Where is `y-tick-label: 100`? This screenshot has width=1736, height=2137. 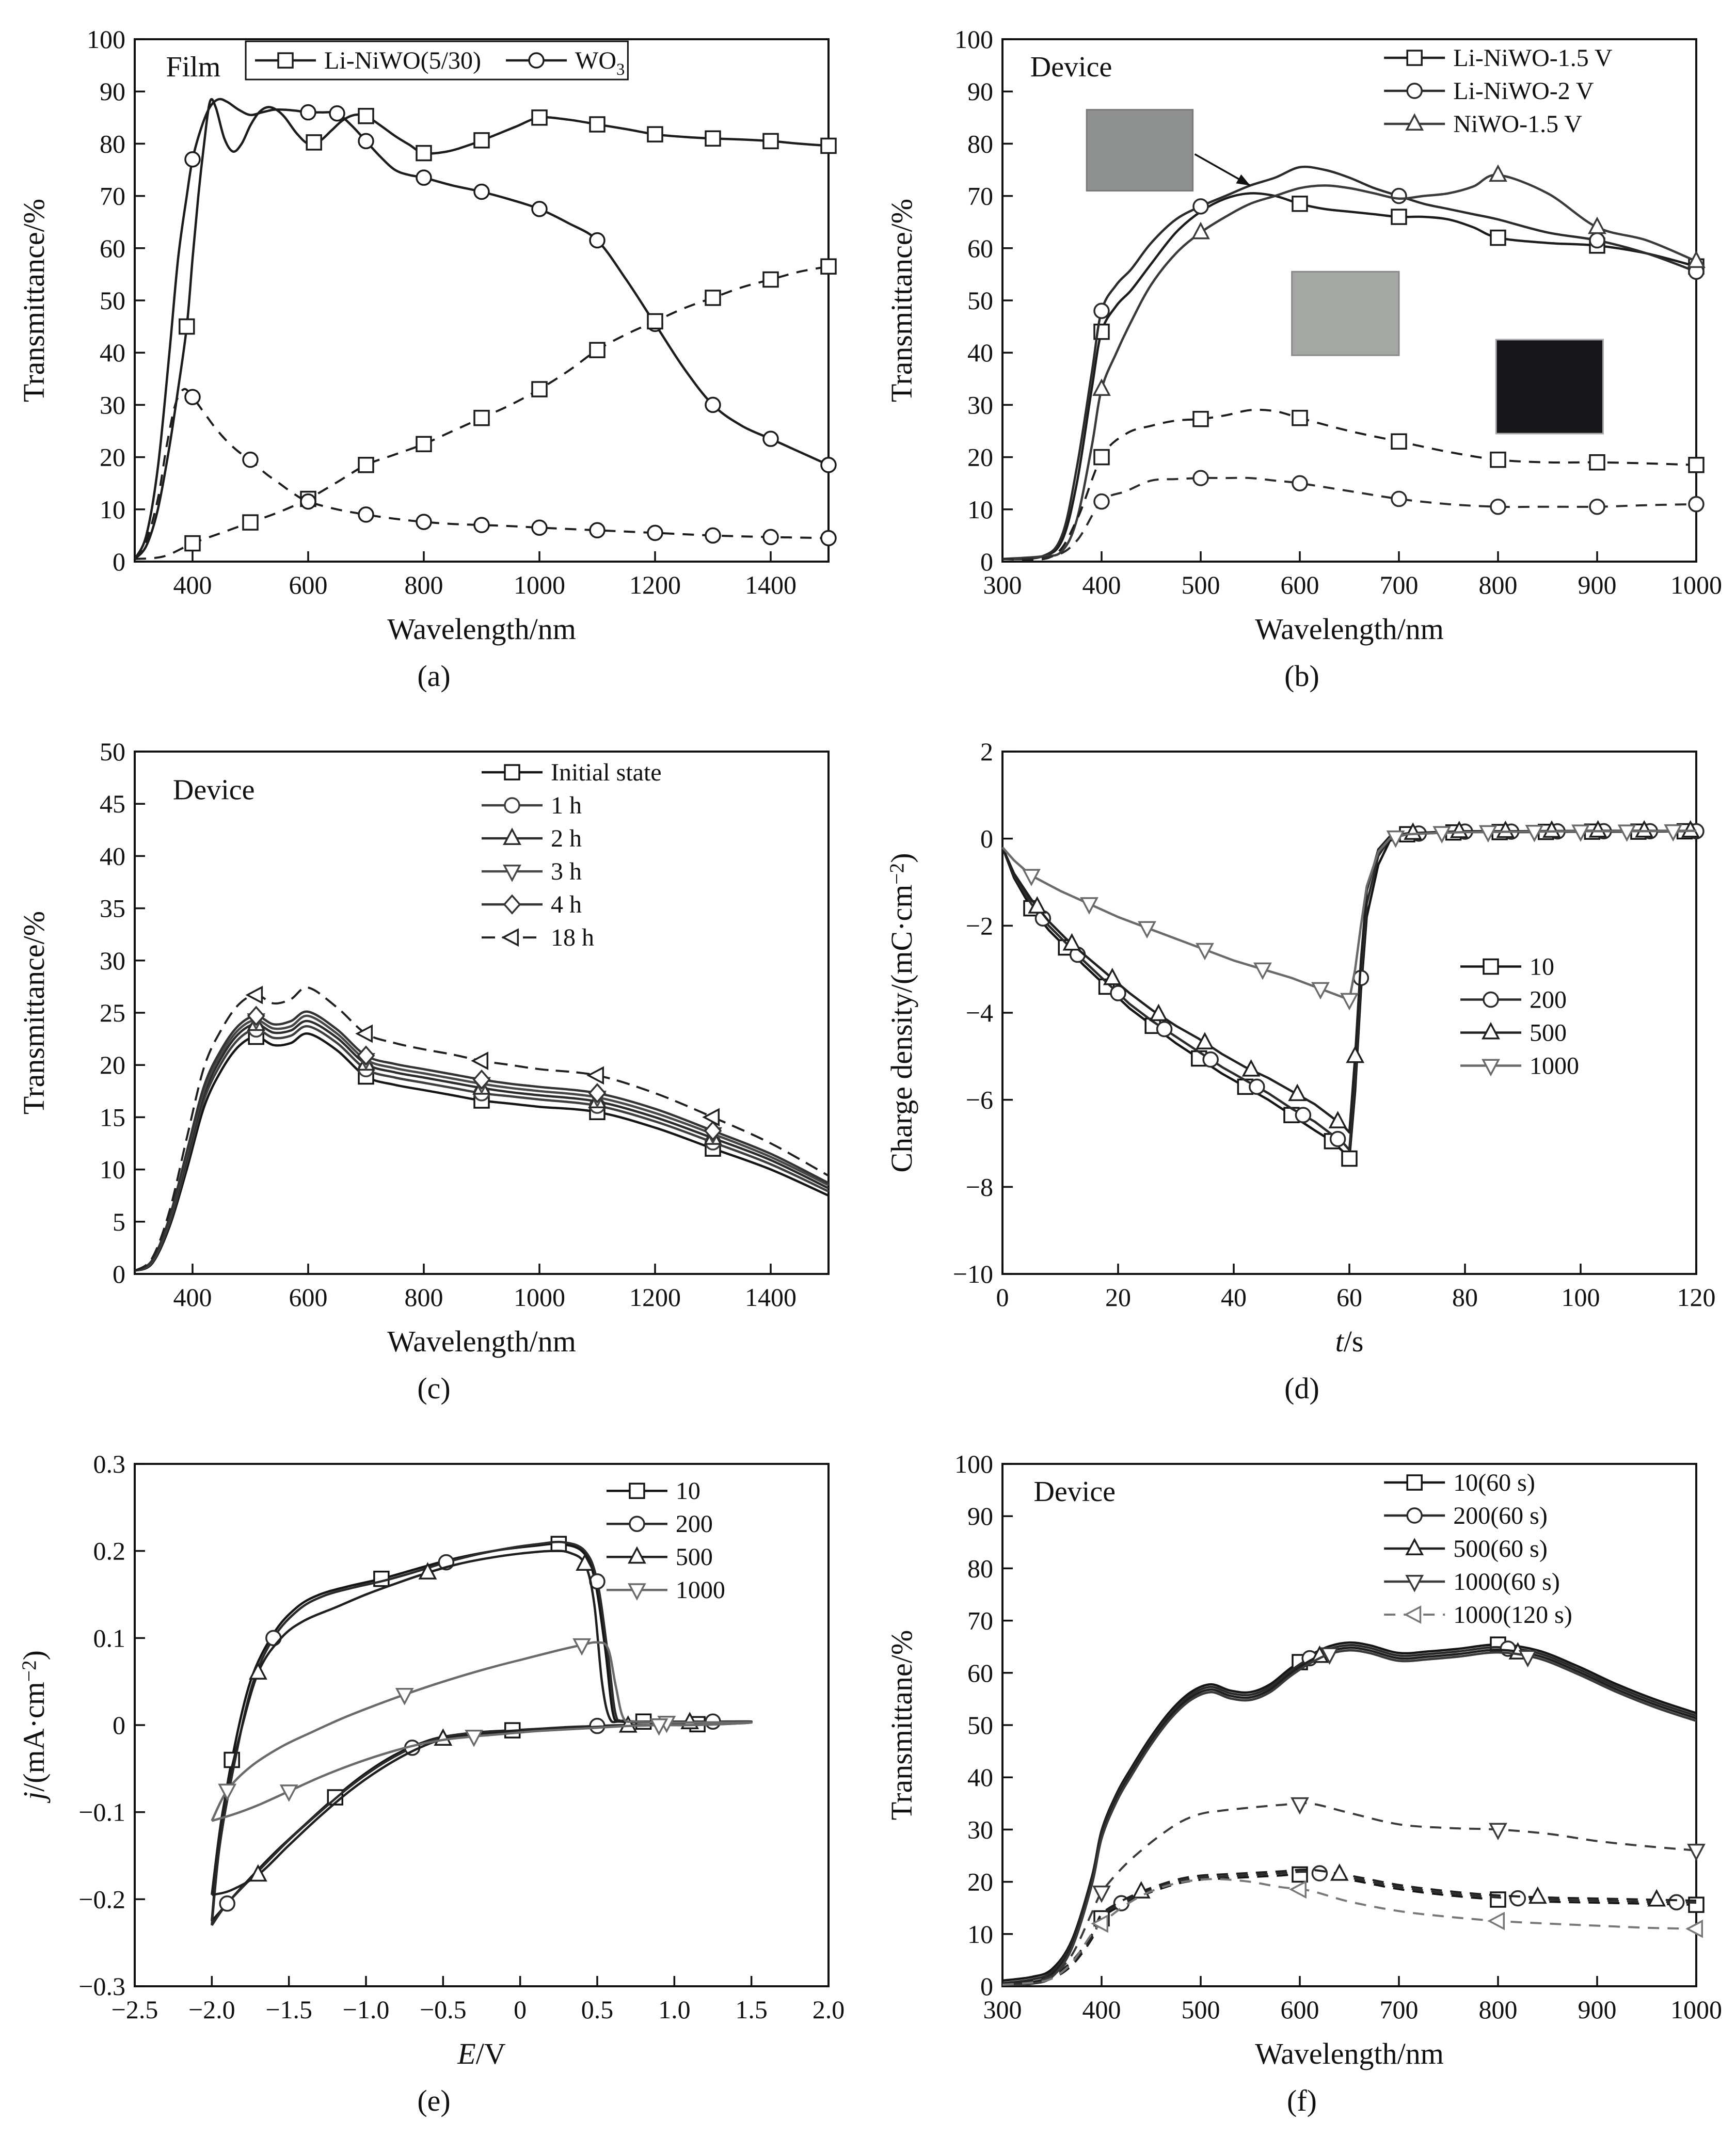
y-tick-label: 100 is located at coordinates (974, 1463).